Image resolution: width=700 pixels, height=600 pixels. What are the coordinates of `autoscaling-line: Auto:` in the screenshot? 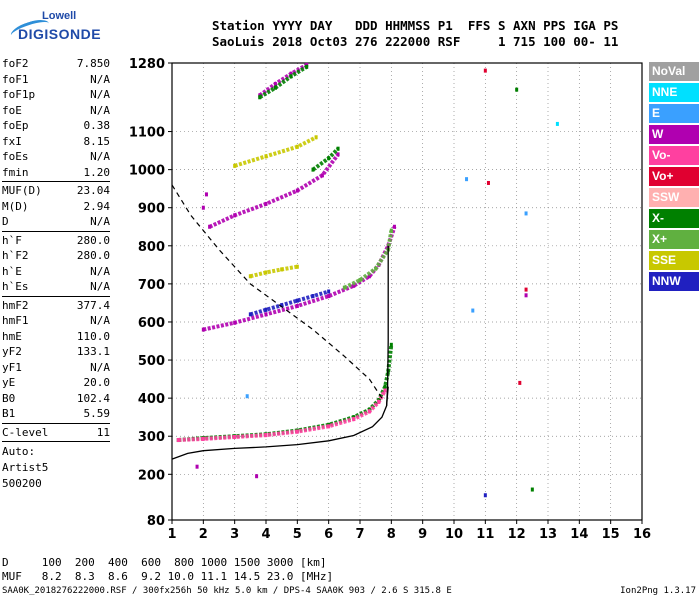 It's located at (19, 451).